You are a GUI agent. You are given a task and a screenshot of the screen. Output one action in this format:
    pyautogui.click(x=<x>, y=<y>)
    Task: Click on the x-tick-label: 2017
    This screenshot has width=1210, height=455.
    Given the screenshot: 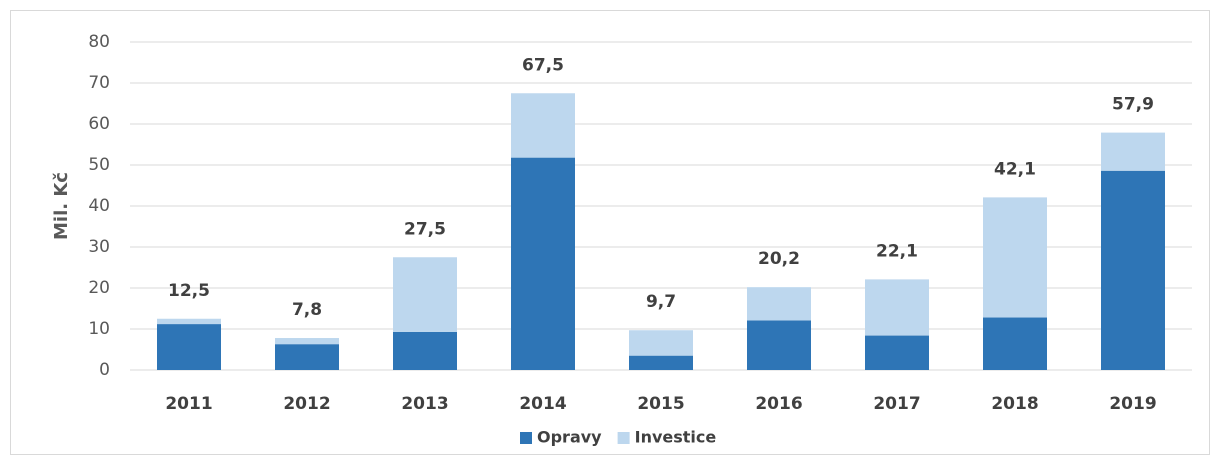 What is the action you would take?
    pyautogui.click(x=896, y=404)
    